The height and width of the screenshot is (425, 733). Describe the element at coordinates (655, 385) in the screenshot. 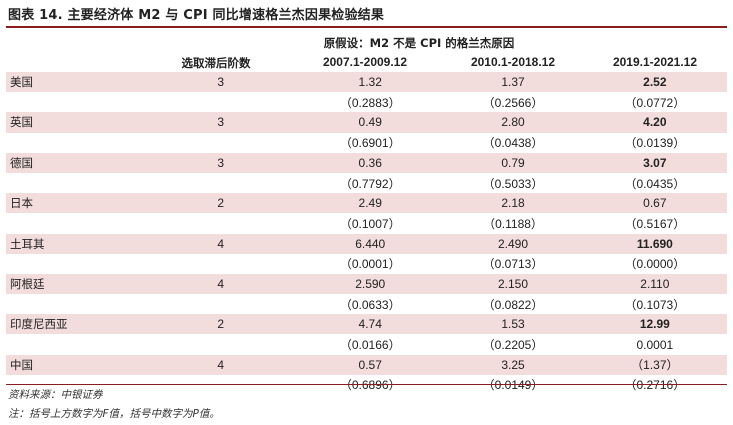

I see `p-value-cell: （0.2716）` at that location.